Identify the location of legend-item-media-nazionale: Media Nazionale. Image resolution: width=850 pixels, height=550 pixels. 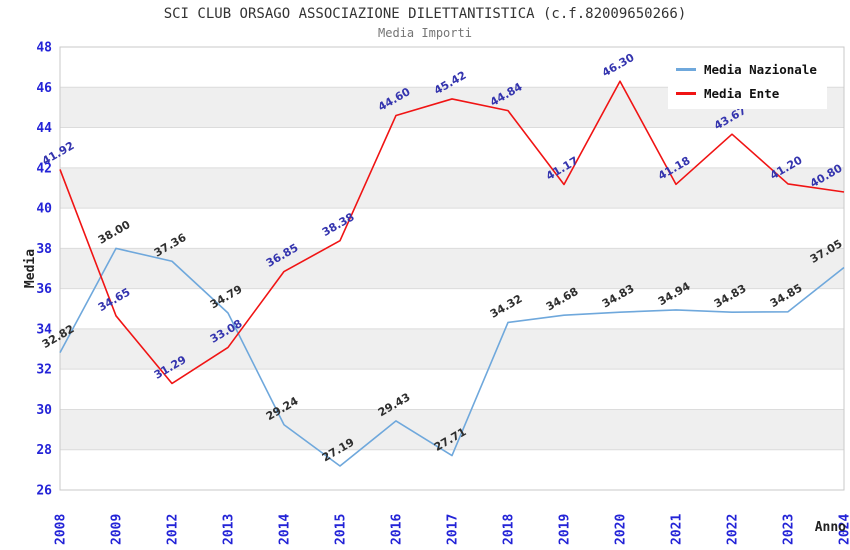
(746, 69).